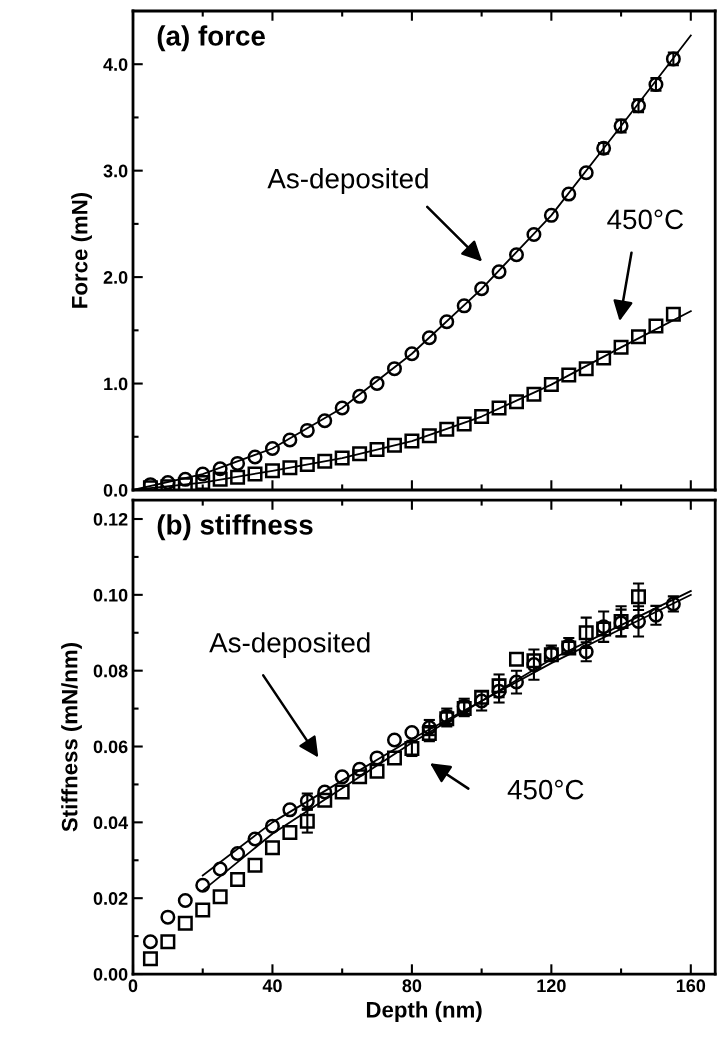  I want to click on y-tick-label: 3.0, so click(115, 171).